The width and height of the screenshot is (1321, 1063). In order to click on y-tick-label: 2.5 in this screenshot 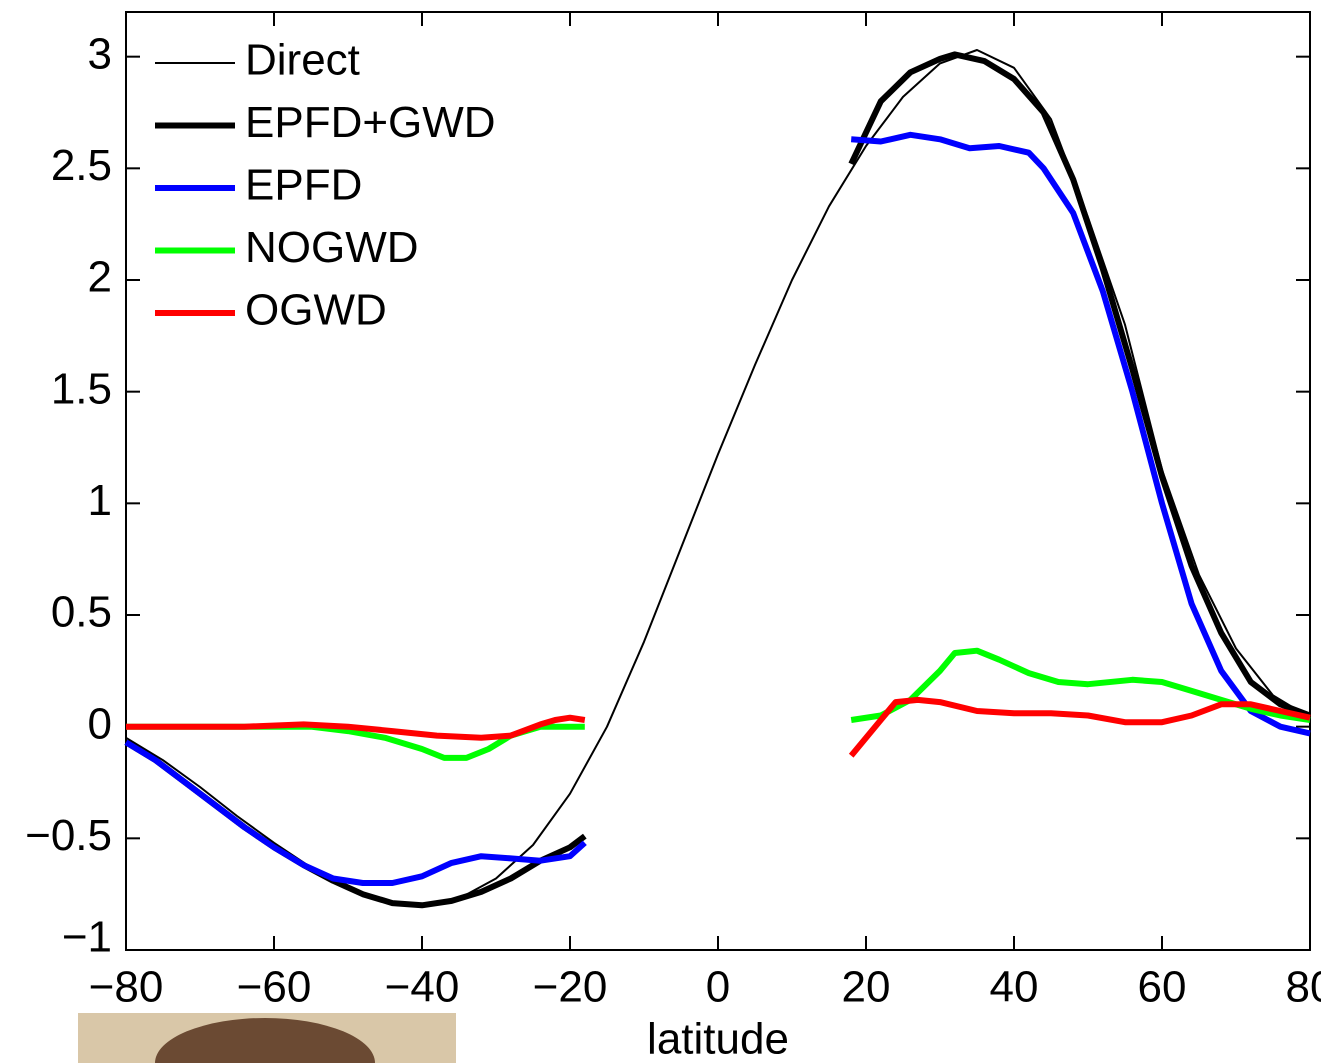, I will do `click(81, 165)`.